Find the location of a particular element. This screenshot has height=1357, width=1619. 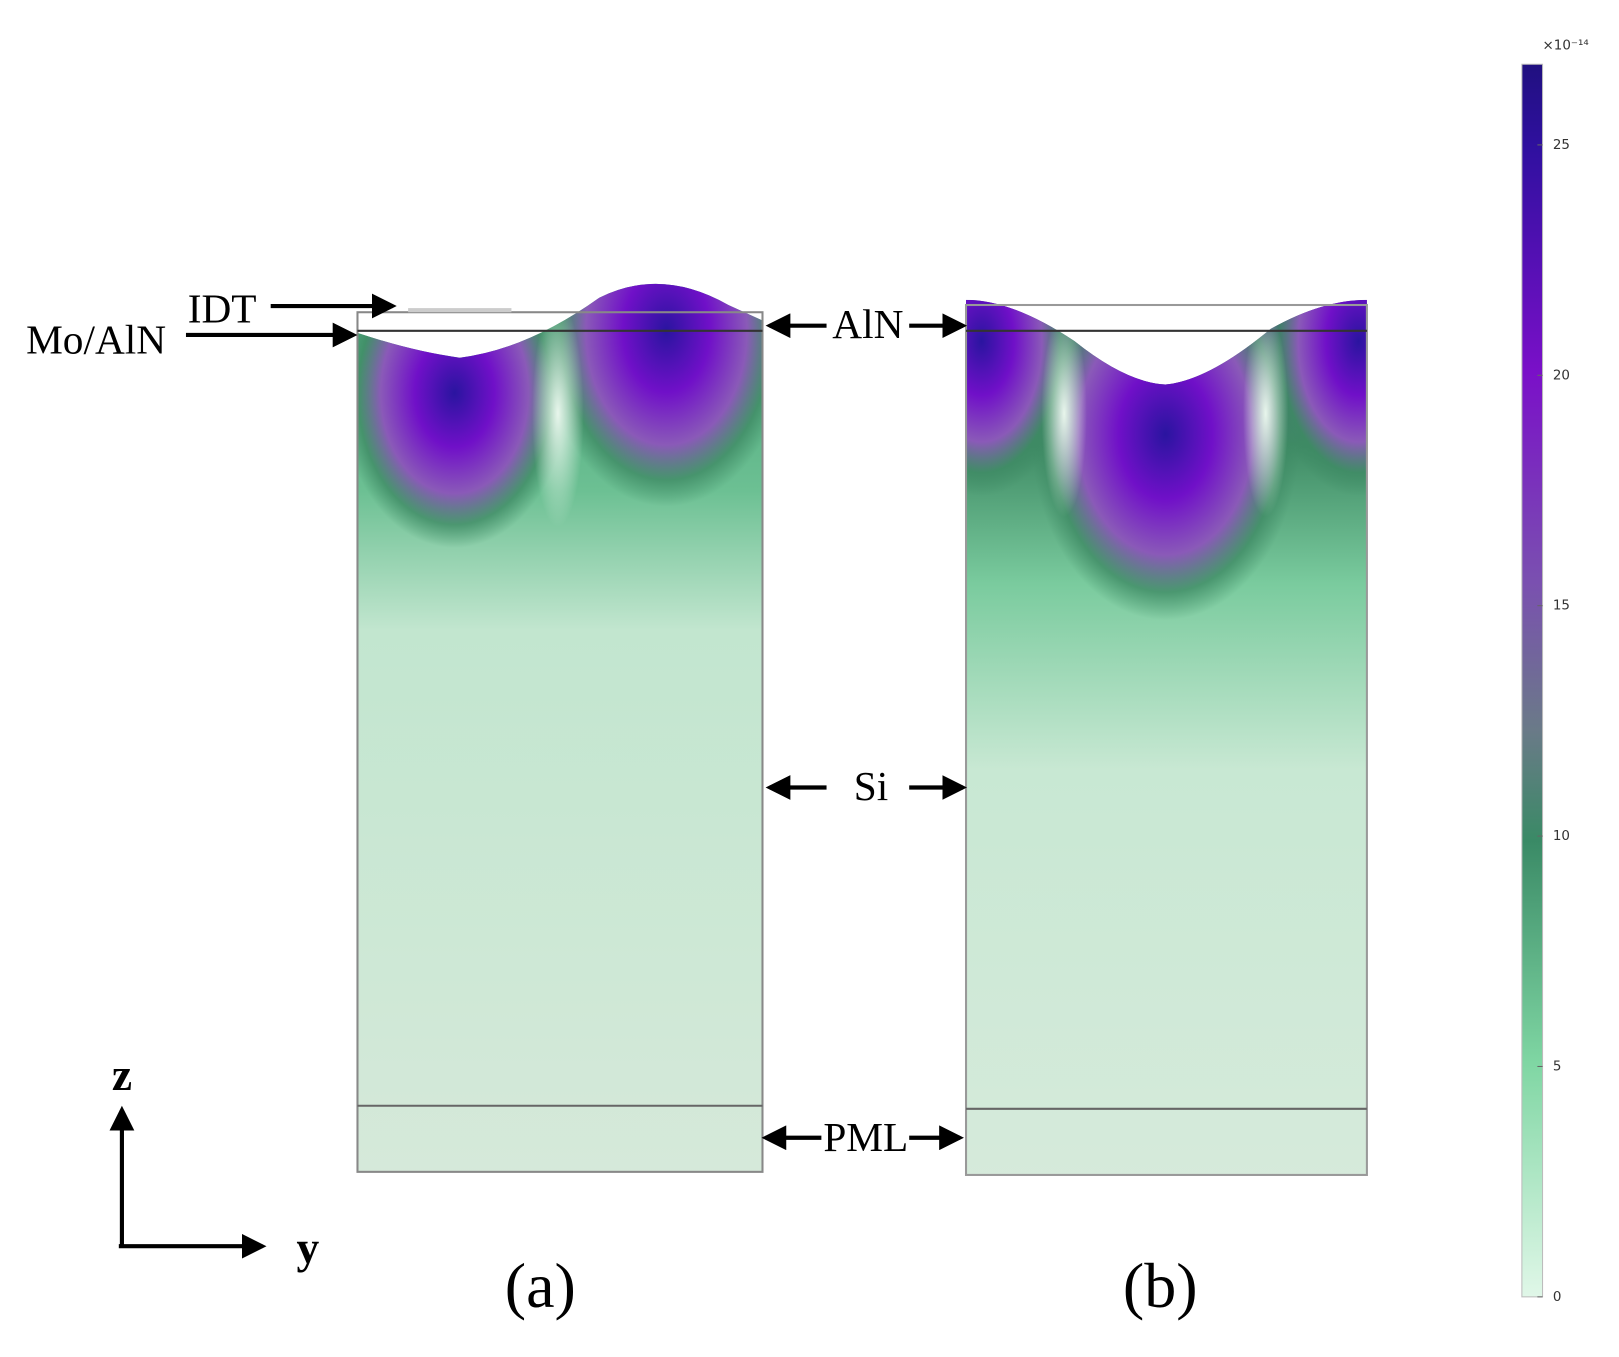

colorbar-tick-label: 20 is located at coordinates (1561, 375).